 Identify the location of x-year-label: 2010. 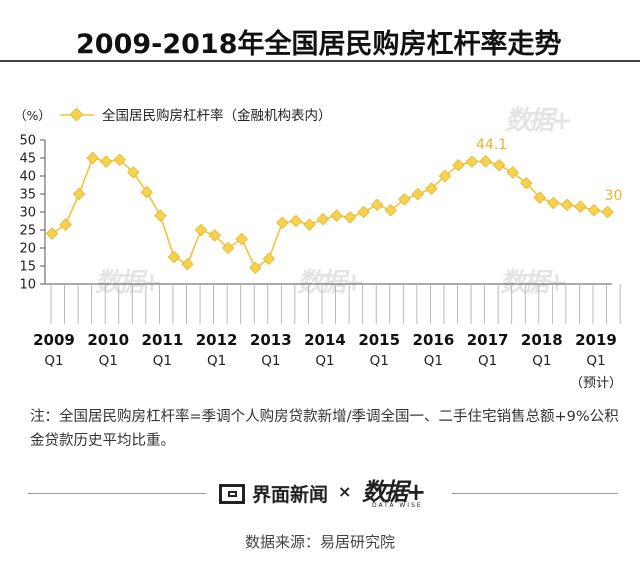
(108, 340).